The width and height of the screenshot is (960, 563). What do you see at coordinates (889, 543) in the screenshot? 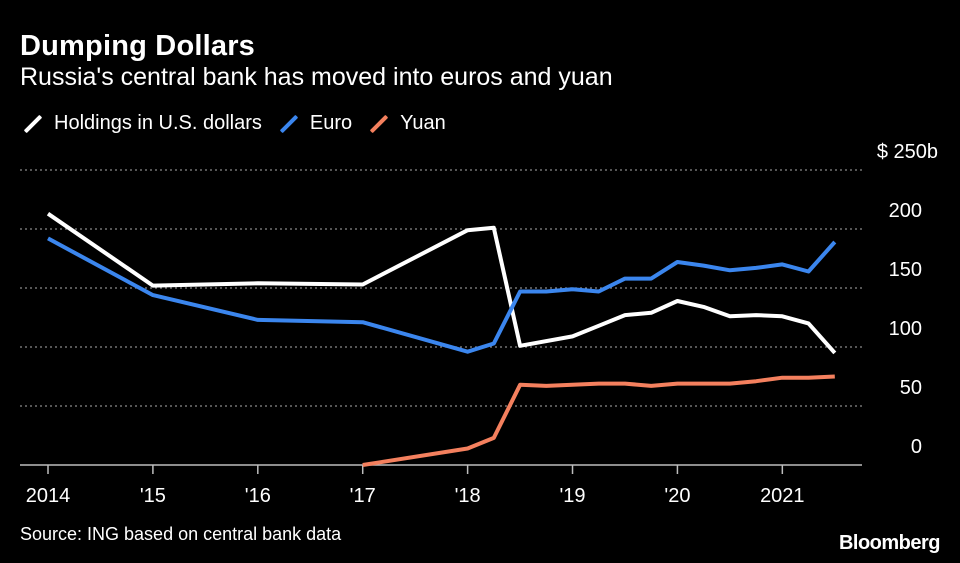
I see `bloomberg-logo: Bloomberg` at bounding box center [889, 543].